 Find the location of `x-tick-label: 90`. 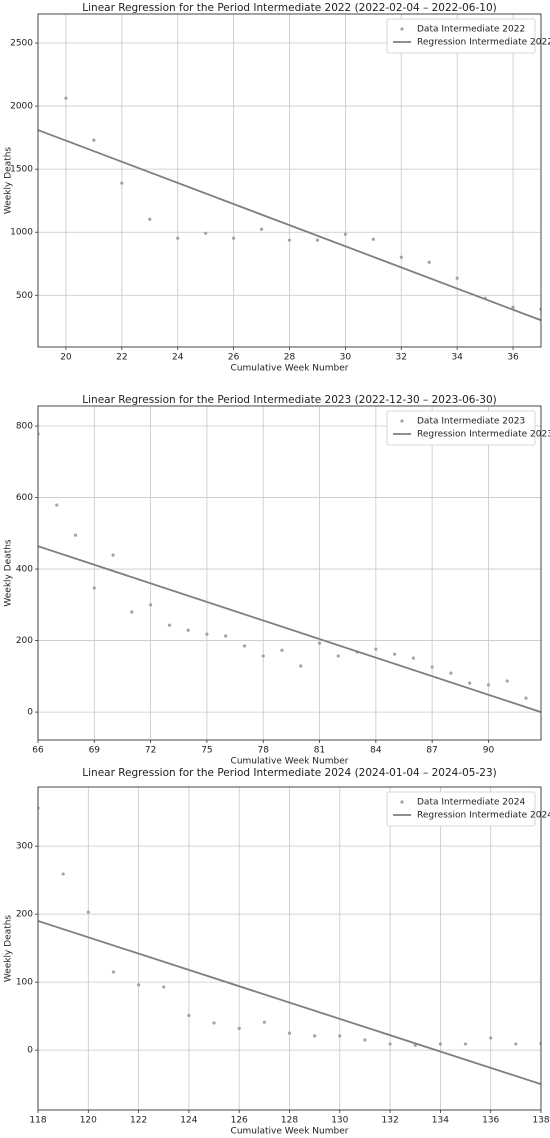

x-tick-label: 90 is located at coordinates (489, 751).